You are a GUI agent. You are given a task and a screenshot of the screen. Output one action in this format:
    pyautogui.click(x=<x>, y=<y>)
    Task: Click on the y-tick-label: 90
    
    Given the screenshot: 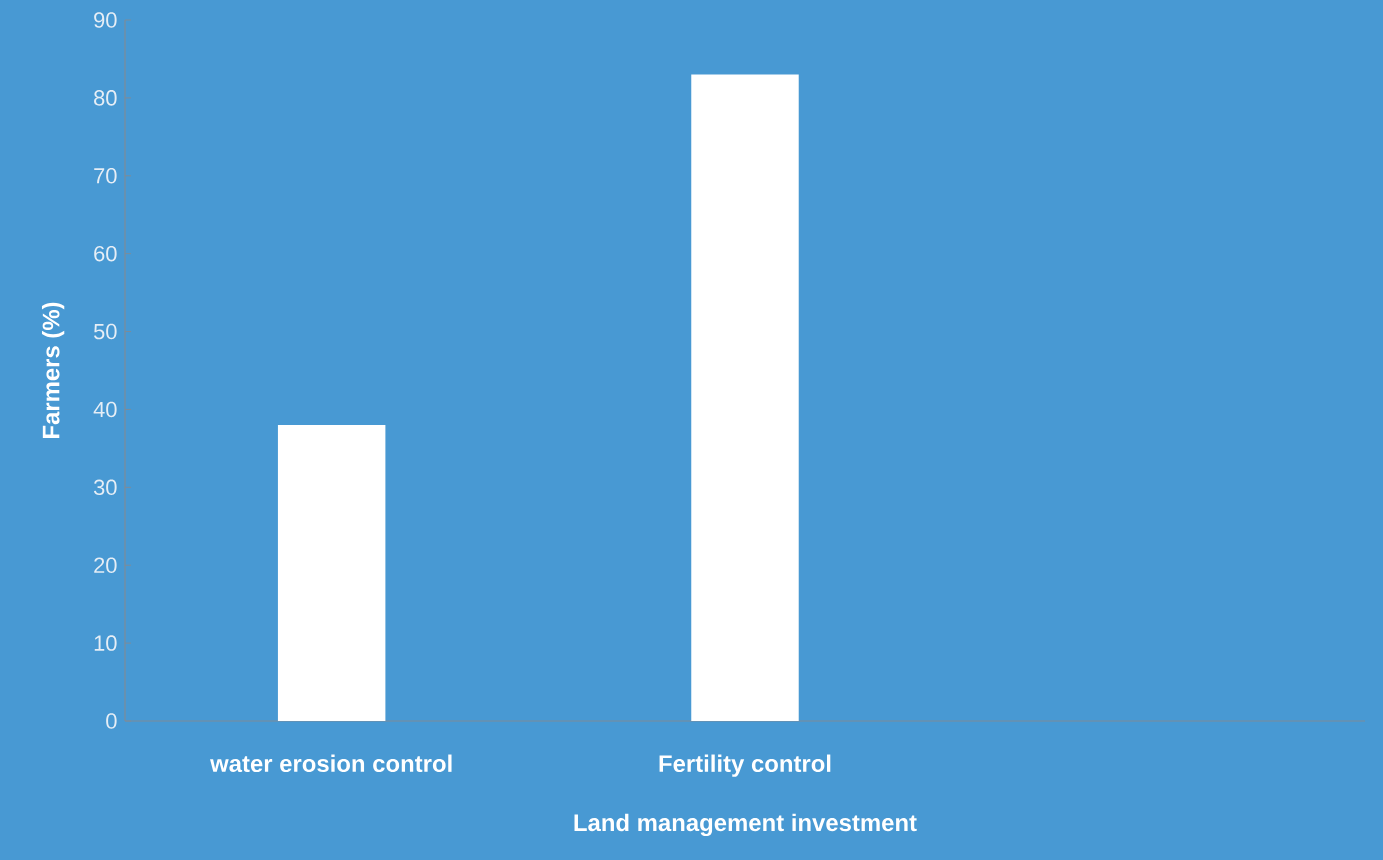 What is the action you would take?
    pyautogui.click(x=105, y=20)
    